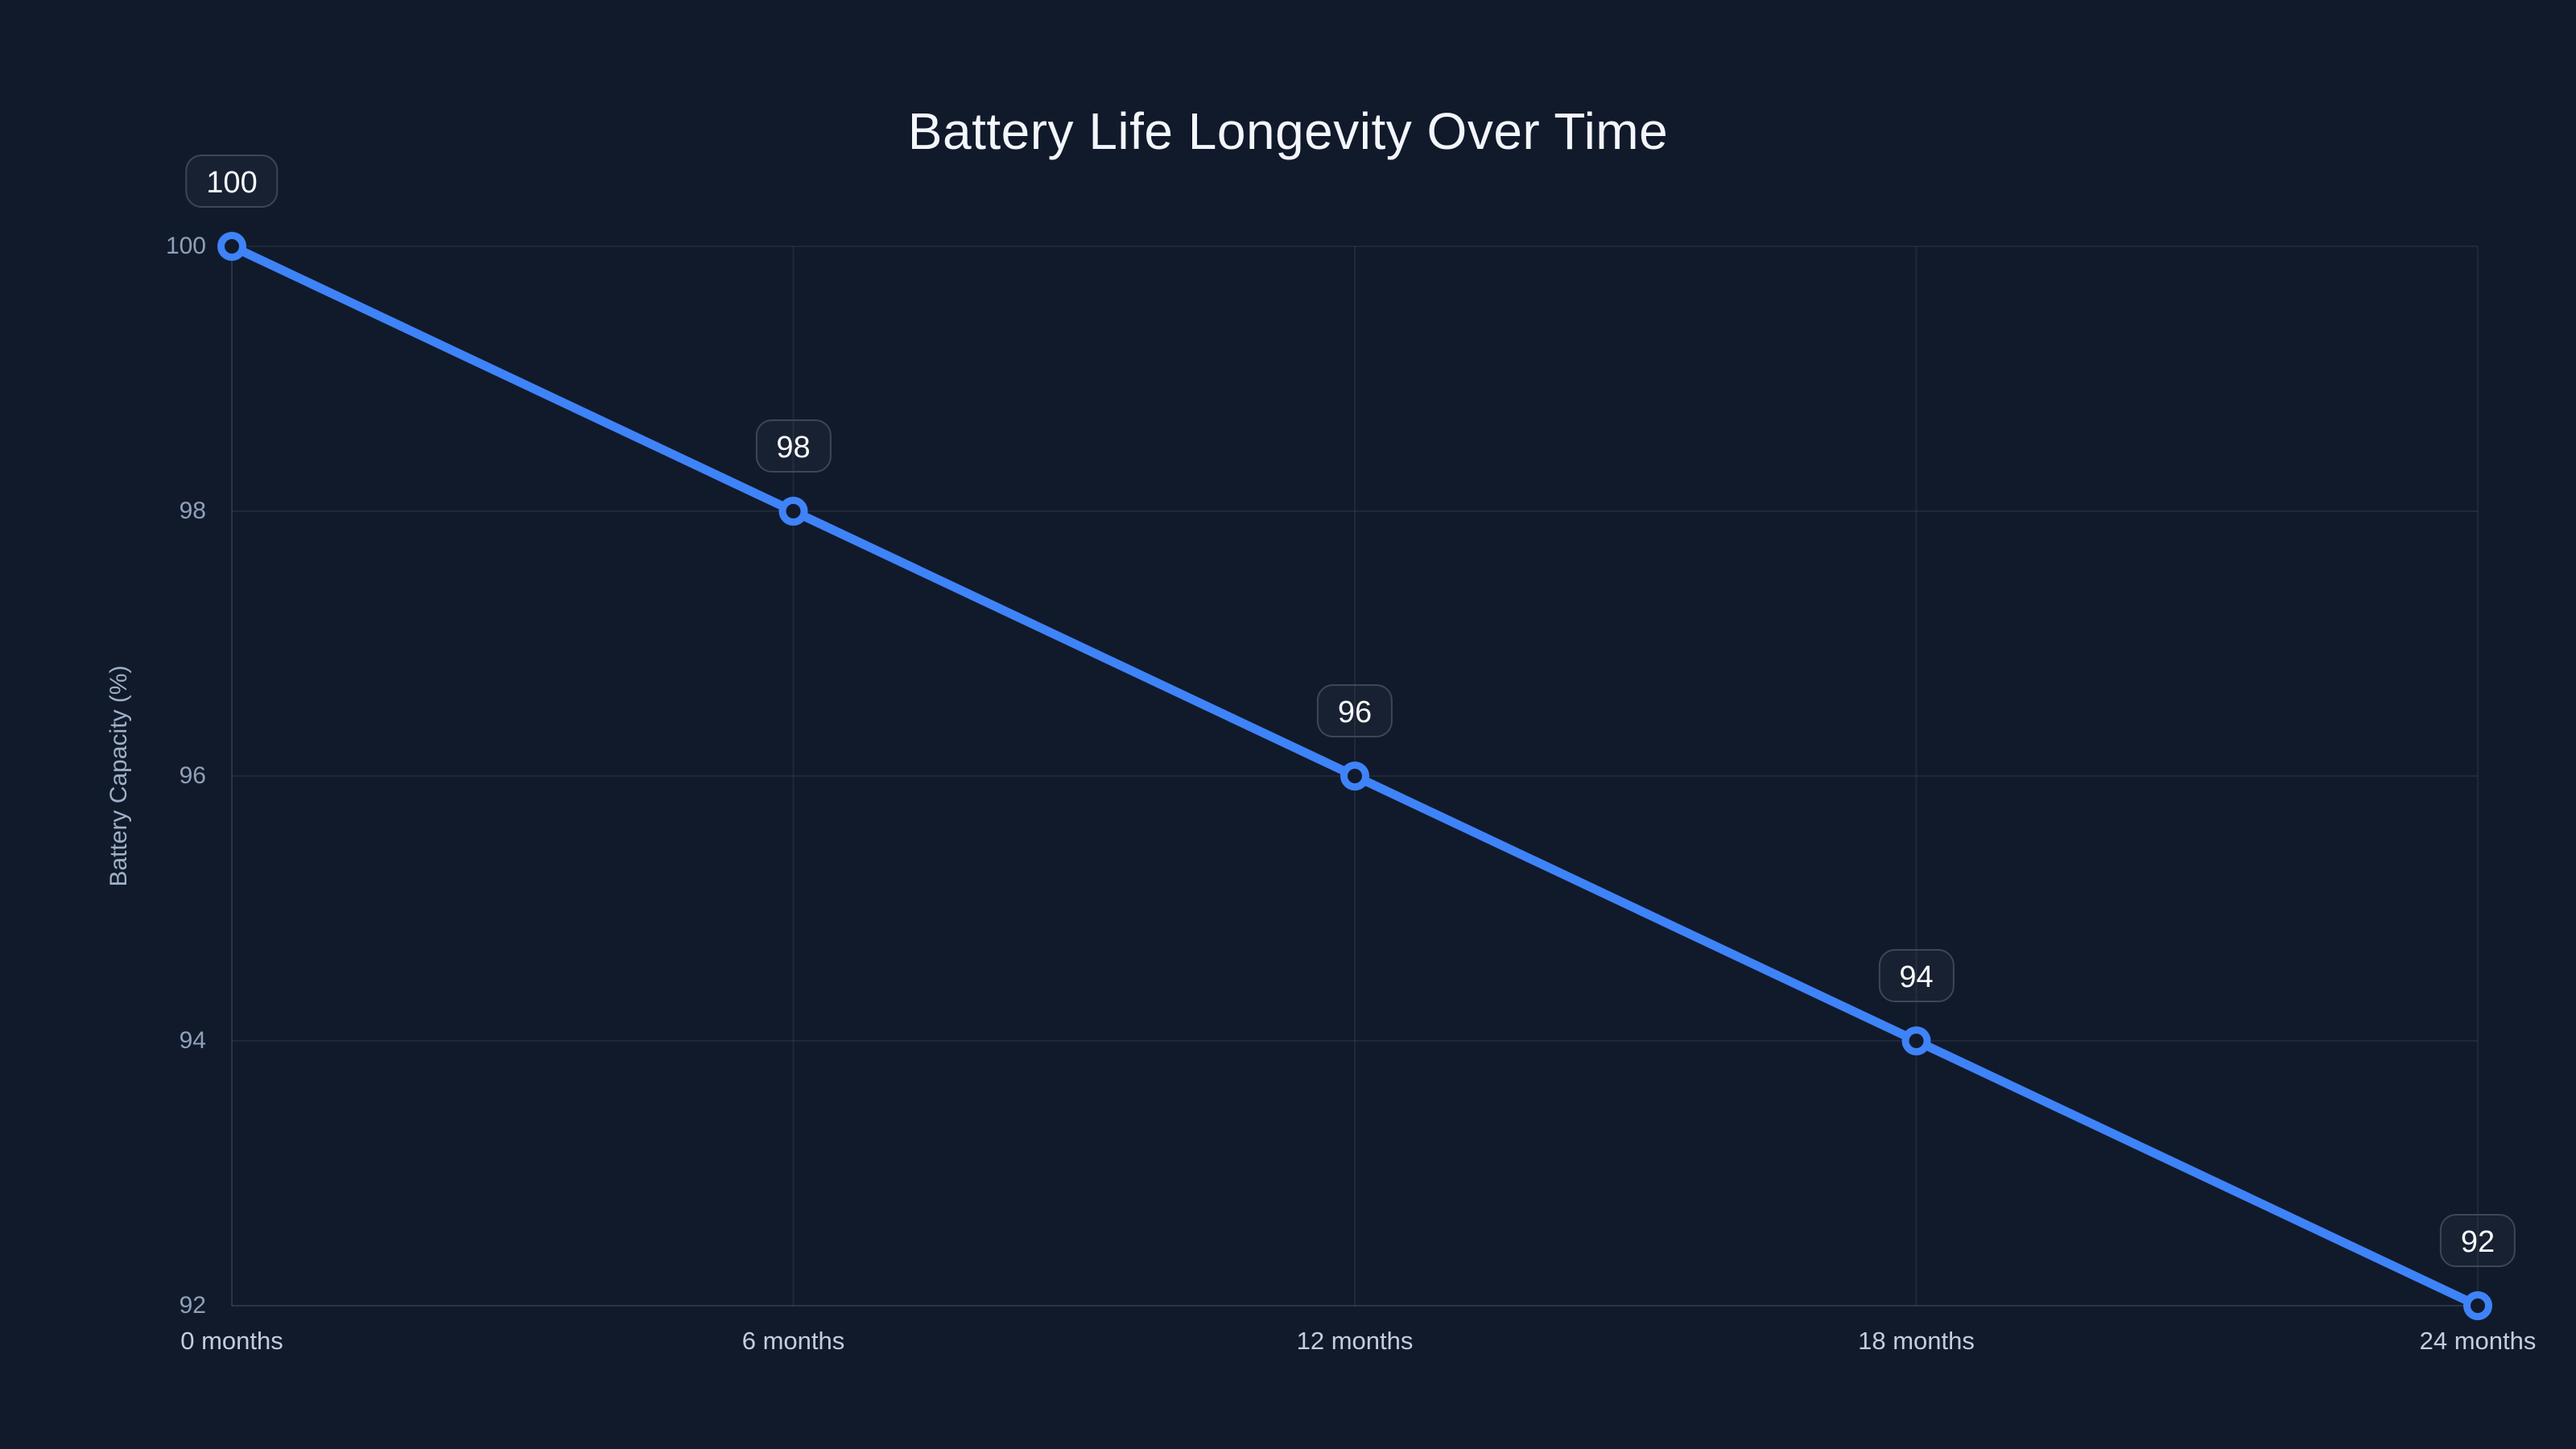 The image size is (2576, 1449). What do you see at coordinates (232, 181) in the screenshot?
I see `data-point-label: 100` at bounding box center [232, 181].